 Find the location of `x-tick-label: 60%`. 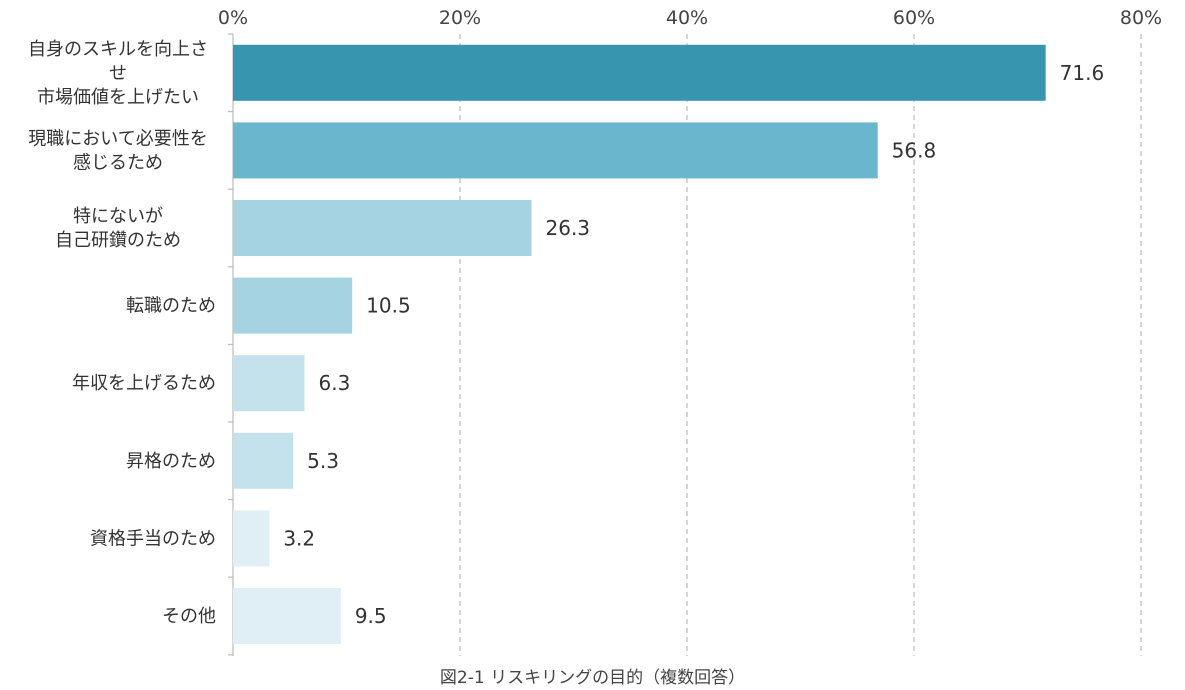

x-tick-label: 60% is located at coordinates (914, 18).